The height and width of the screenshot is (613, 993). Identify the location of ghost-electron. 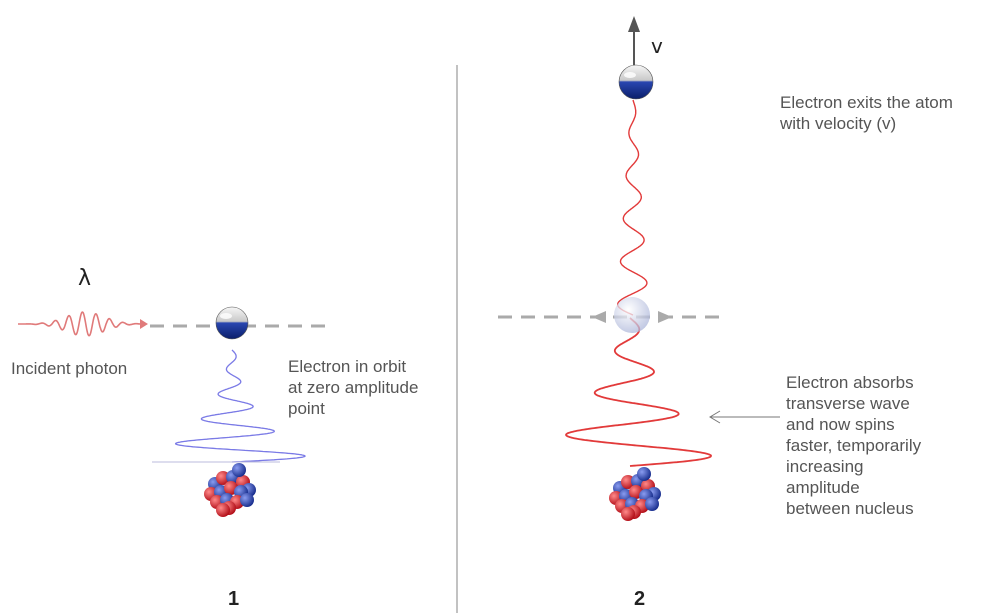
(632, 315).